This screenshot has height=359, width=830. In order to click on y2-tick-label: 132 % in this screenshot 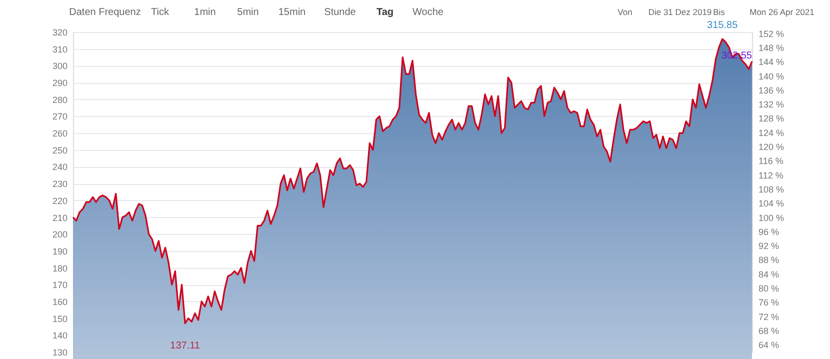, I will do `click(771, 105)`.